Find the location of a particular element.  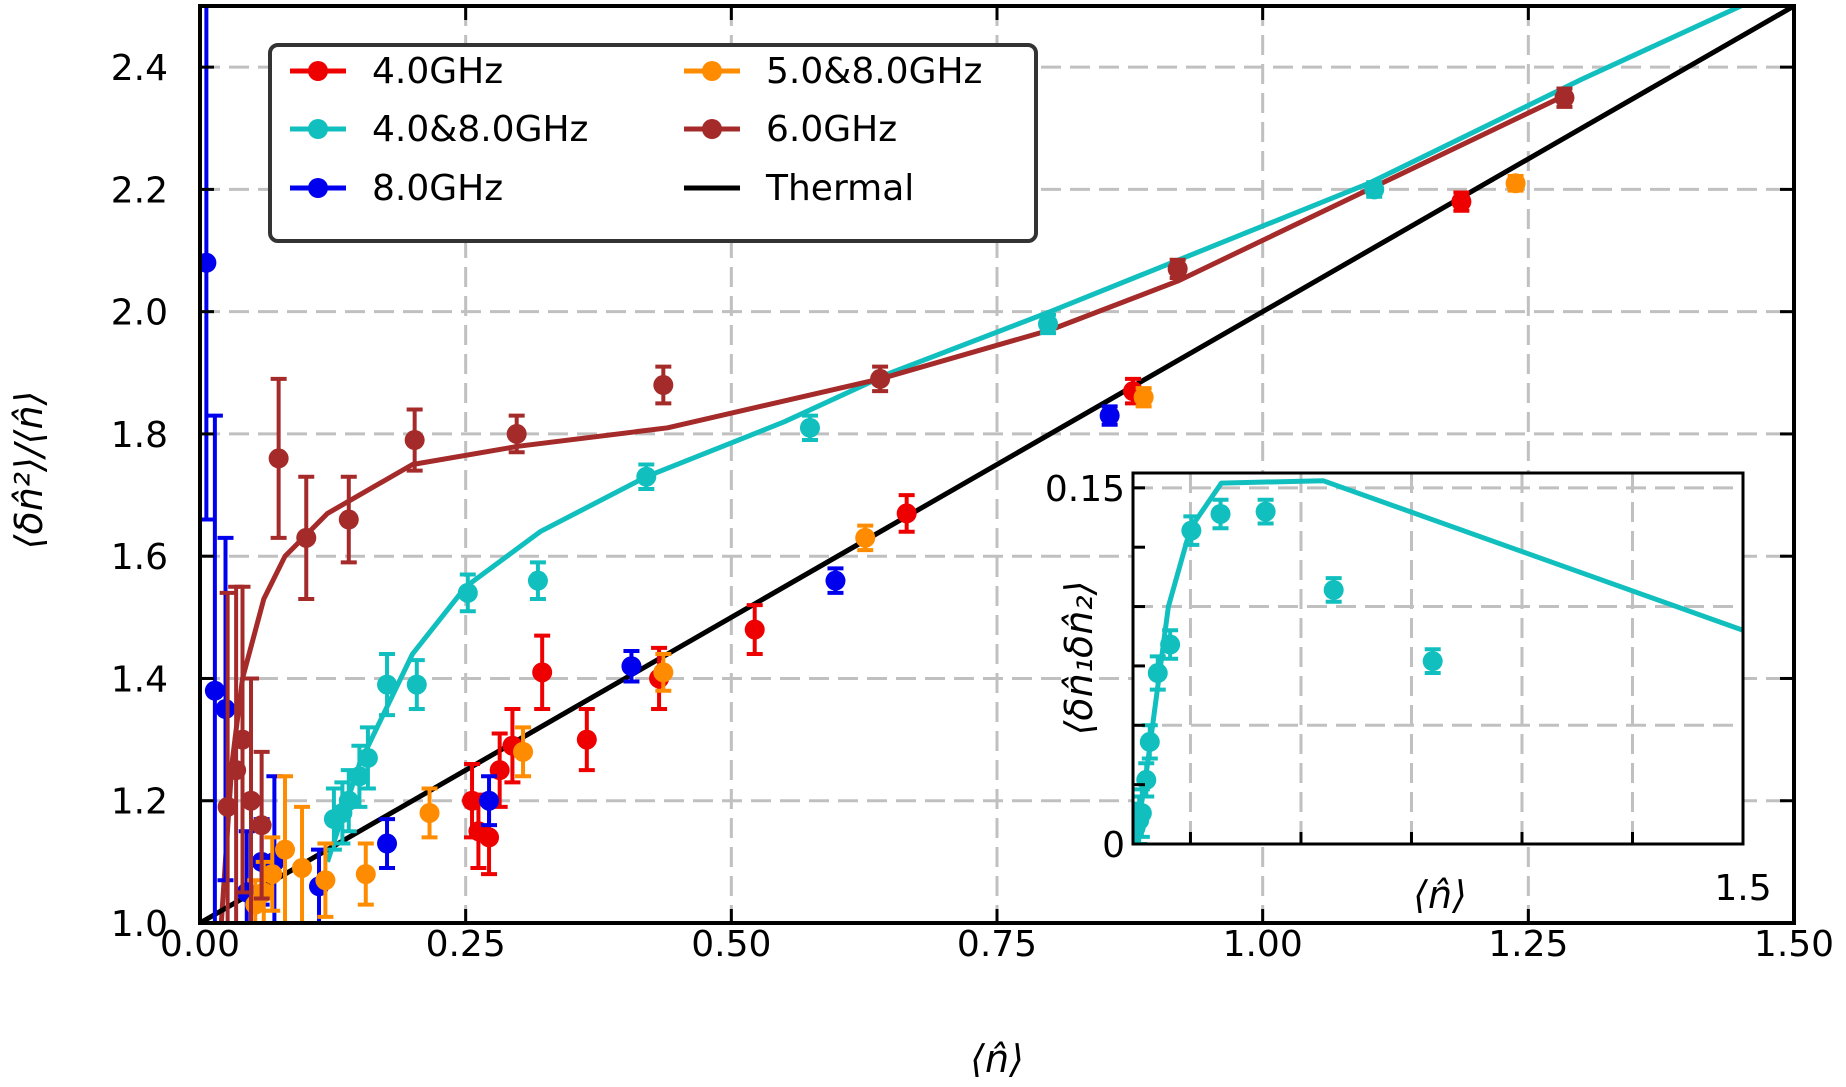

inset-frame is located at coordinates (1438, 658).